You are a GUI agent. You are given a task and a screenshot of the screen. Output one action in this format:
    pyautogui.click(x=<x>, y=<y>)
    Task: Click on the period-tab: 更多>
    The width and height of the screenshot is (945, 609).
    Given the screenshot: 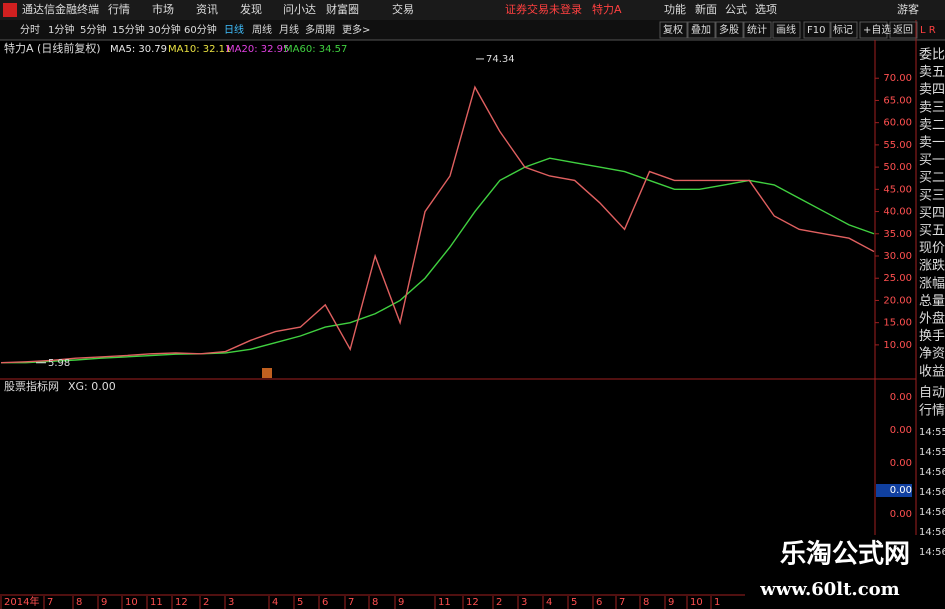 What is the action you would take?
    pyautogui.click(x=356, y=29)
    